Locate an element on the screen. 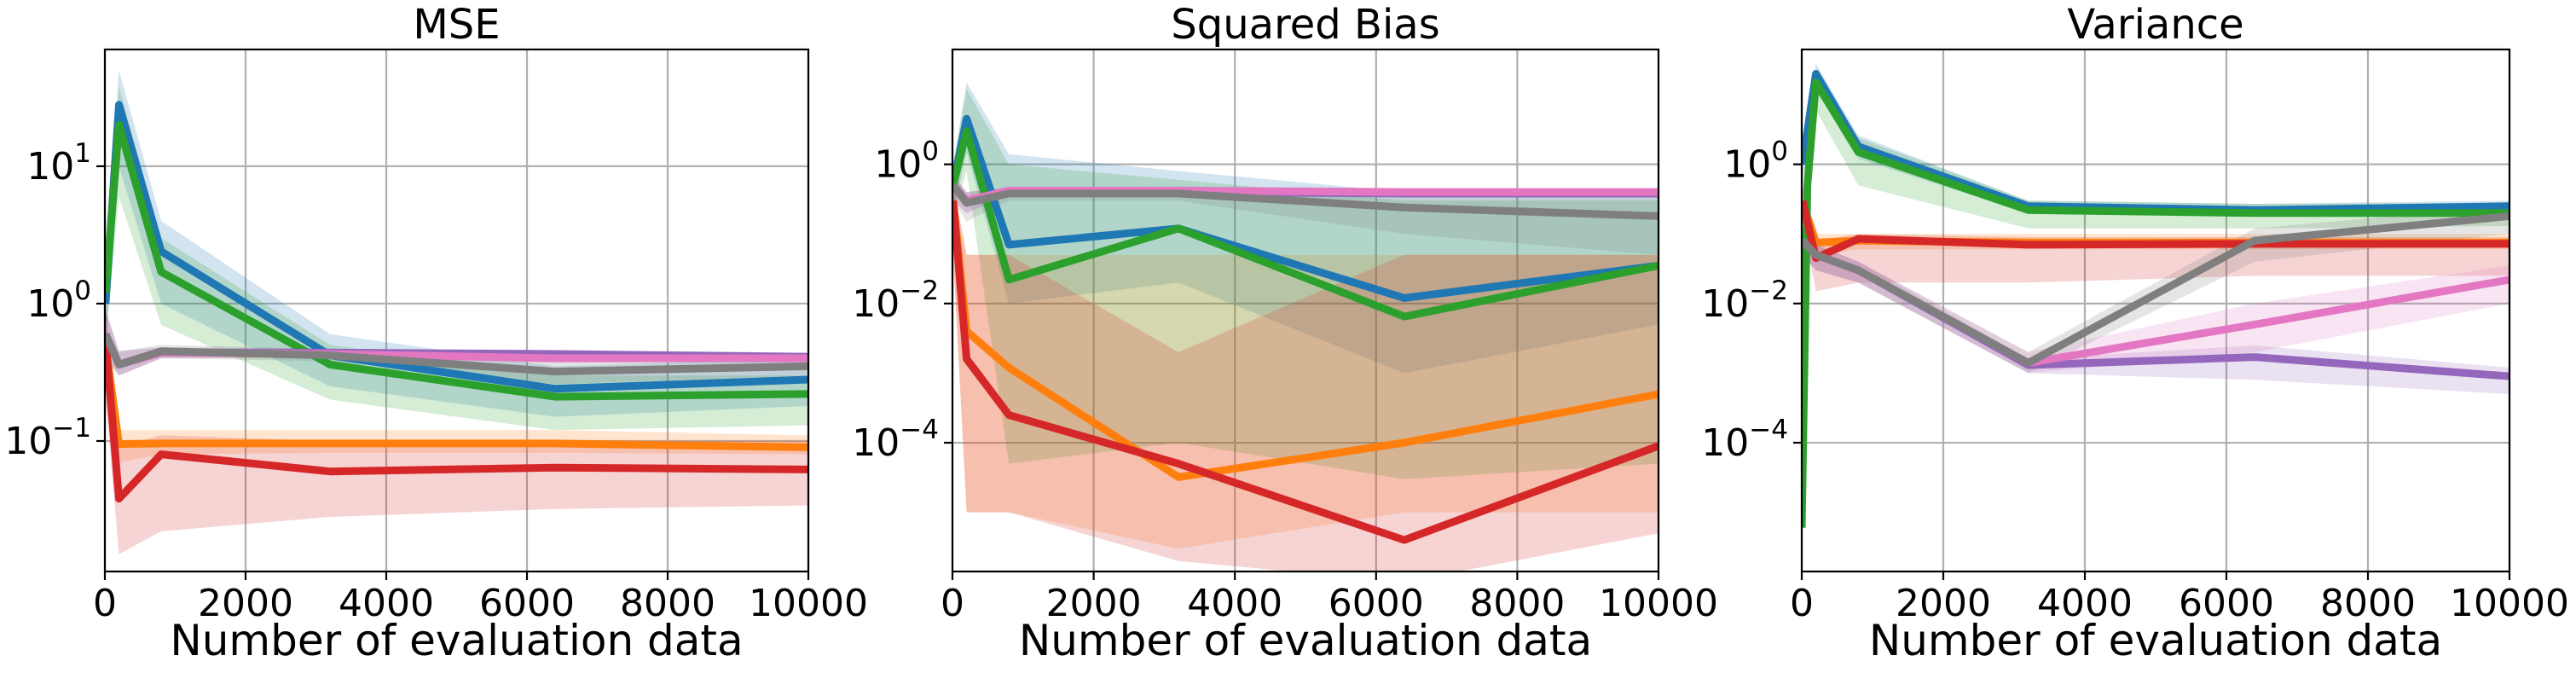 This screenshot has height=673, width=2576. y-tick-label: 10¹ is located at coordinates (59, 163).